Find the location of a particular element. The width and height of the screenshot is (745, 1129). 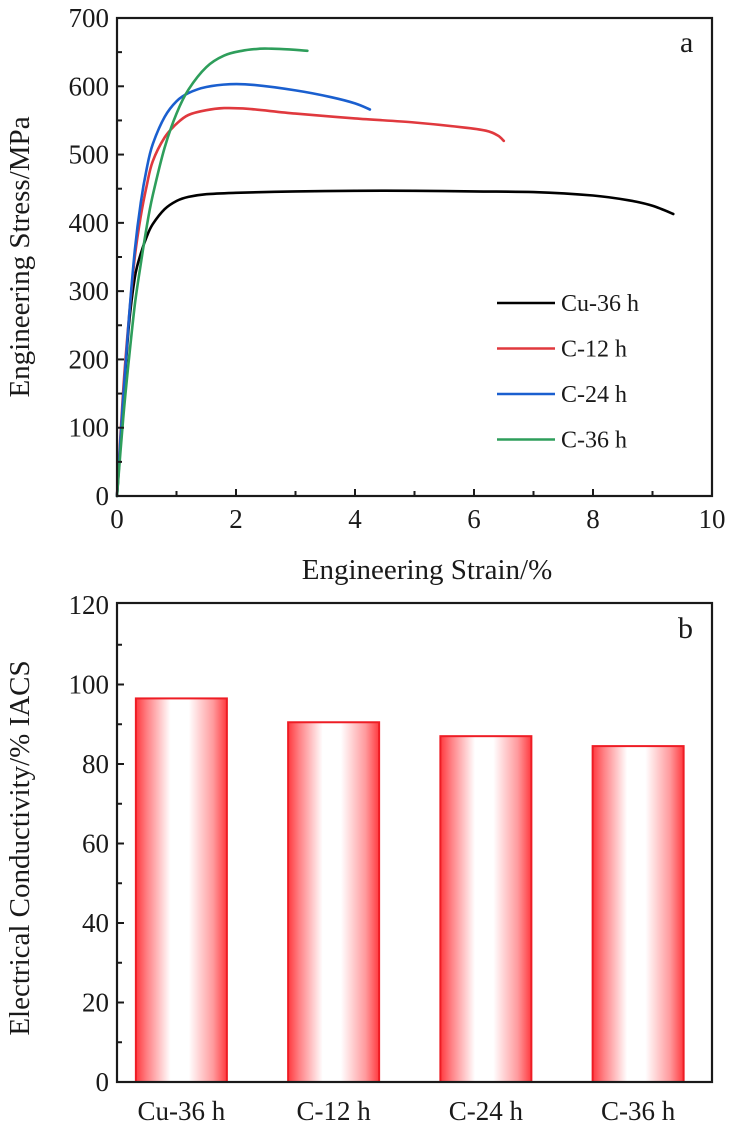

y-tick-labels: 0 100 200 300 400 500 600 700 is located at coordinates (89, 257).